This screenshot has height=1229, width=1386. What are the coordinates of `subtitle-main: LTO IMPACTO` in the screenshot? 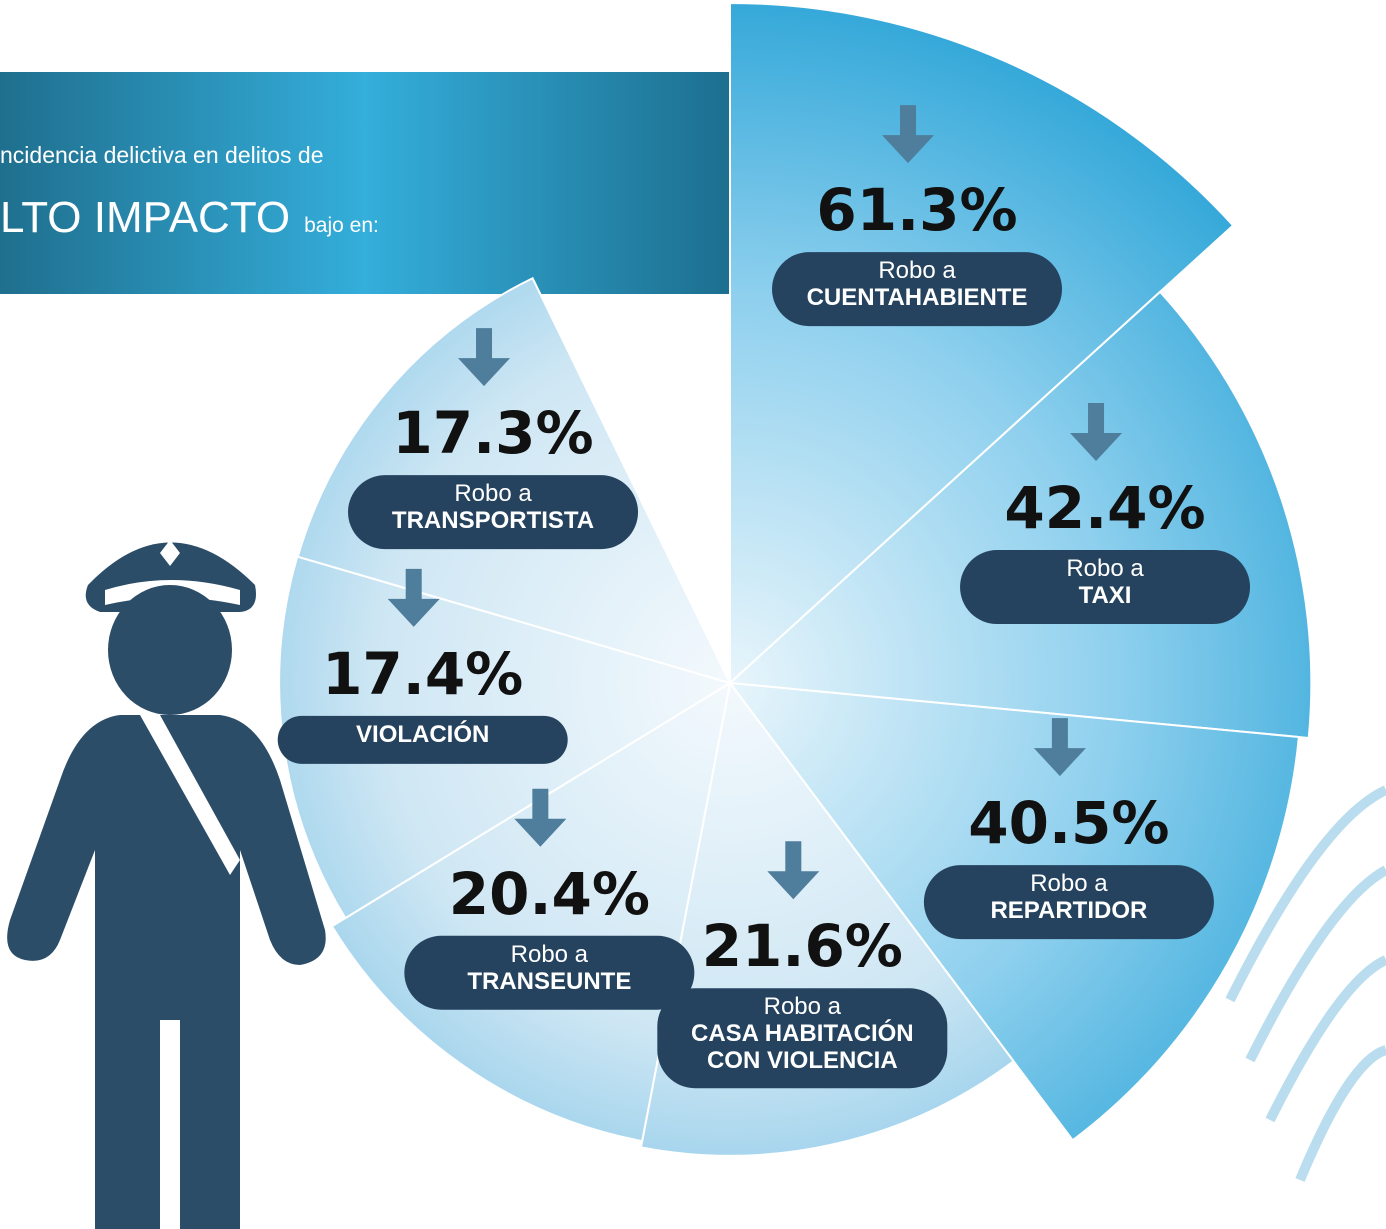 It's located at (145, 217).